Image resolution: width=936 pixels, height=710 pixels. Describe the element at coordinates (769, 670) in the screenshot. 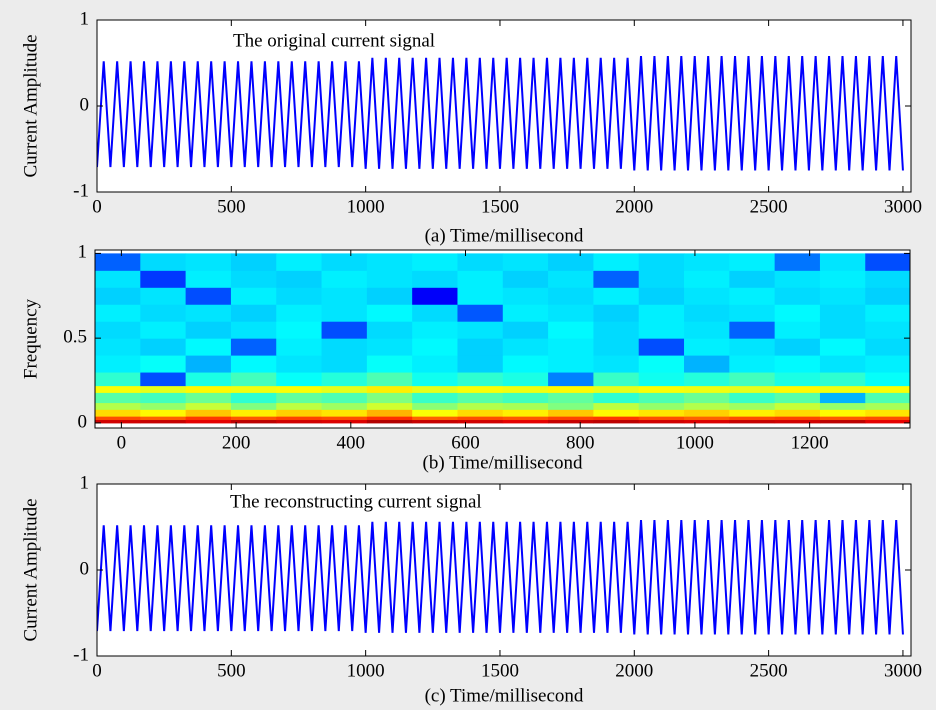

I see `x-tick-label: 2500` at that location.